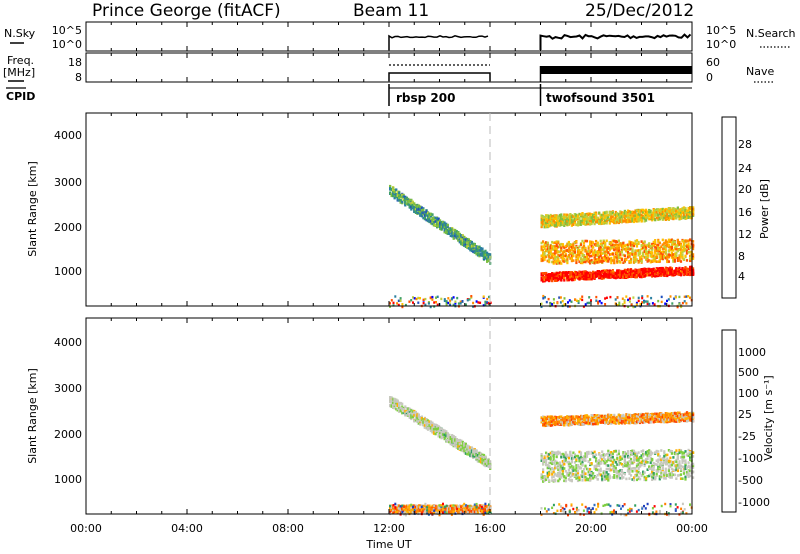 Image resolution: width=800 pixels, height=554 pixels. I want to click on noise-tick-right-top: 10^5, so click(721, 30).